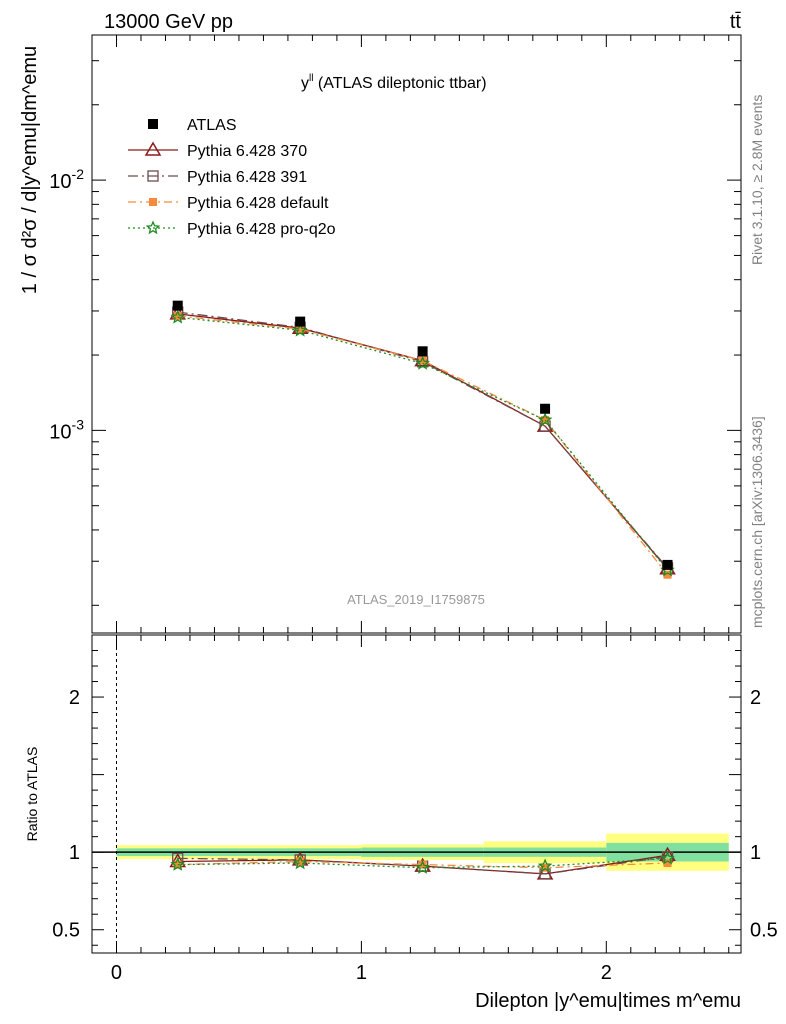 This screenshot has width=786, height=1024. Describe the element at coordinates (30, 170) in the screenshot. I see `y-axis-label: 1 / σ d²σ / d|y^emu|dm^emu` at that location.